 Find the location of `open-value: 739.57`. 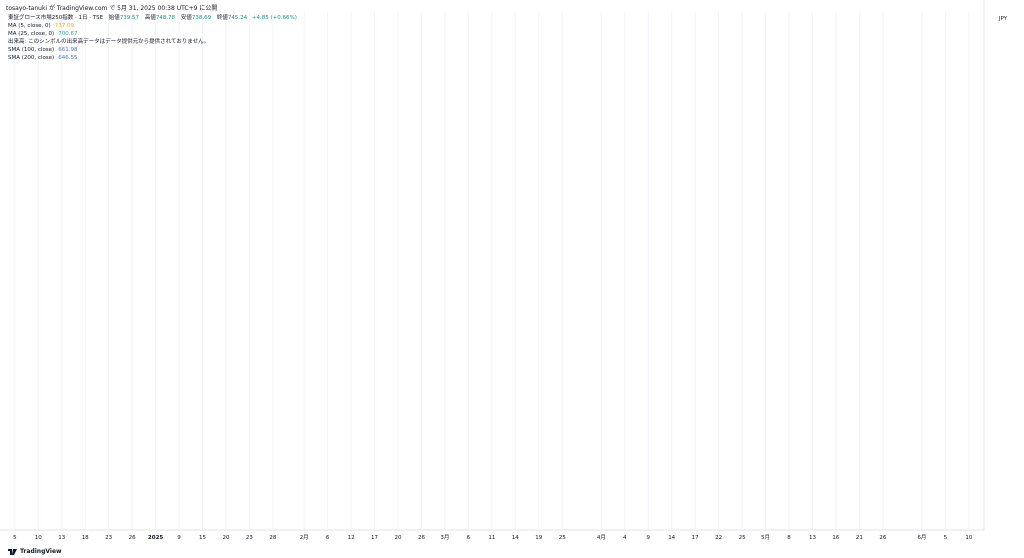

open-value: 739.57 is located at coordinates (129, 18).